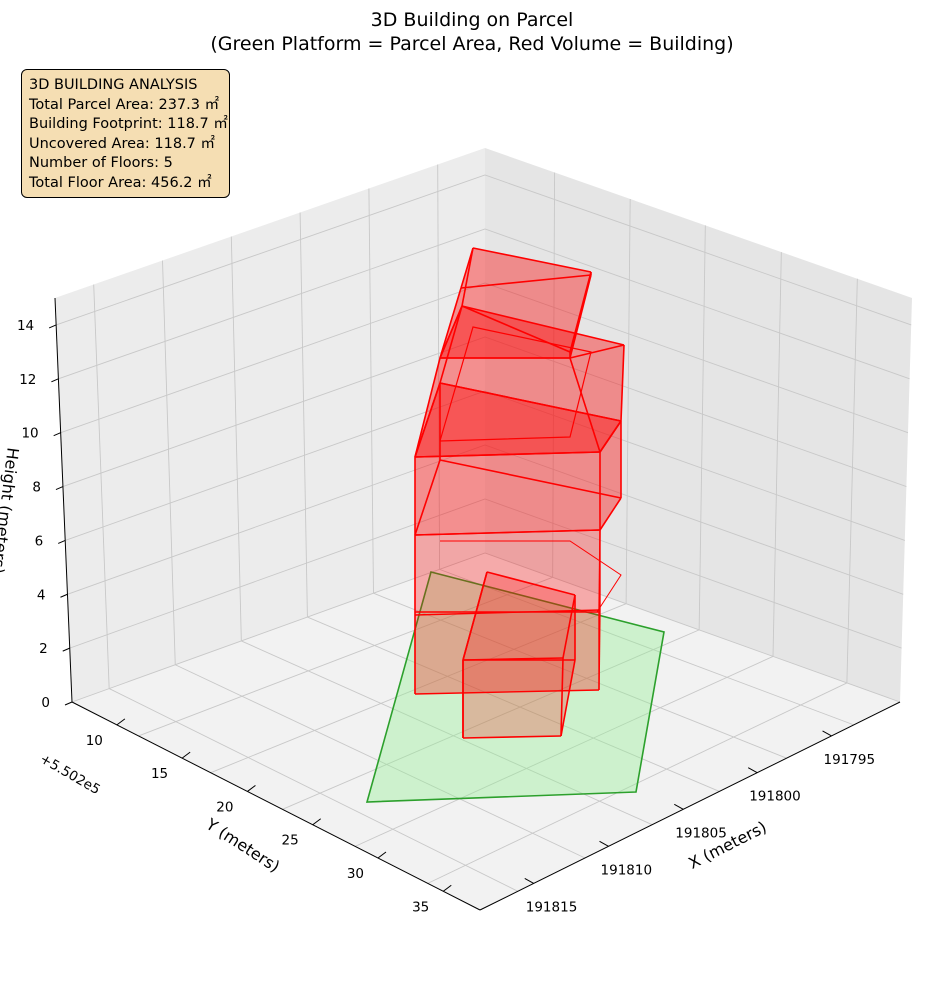 Image resolution: width=944 pixels, height=992 pixels. What do you see at coordinates (775, 797) in the screenshot?
I see `x-tick-label-1: 191800` at bounding box center [775, 797].